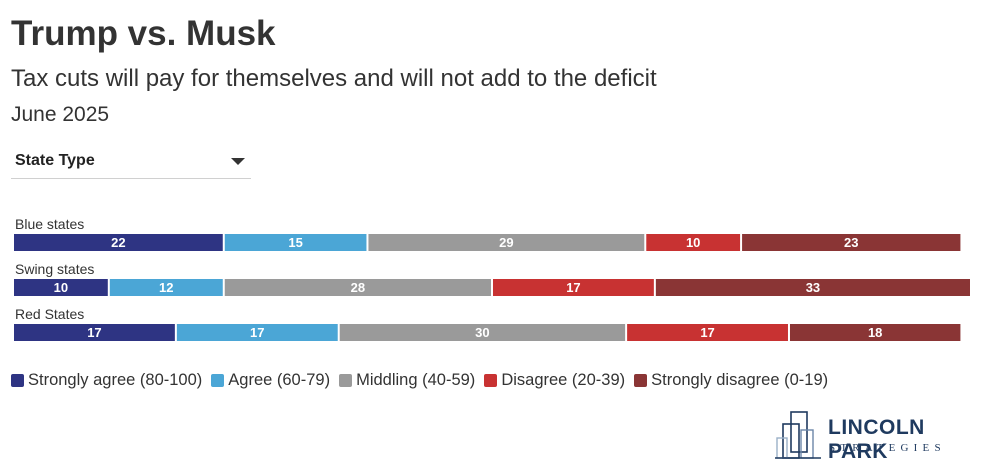 This screenshot has height=473, width=987. I want to click on bar-value-label: 28, so click(358, 287).